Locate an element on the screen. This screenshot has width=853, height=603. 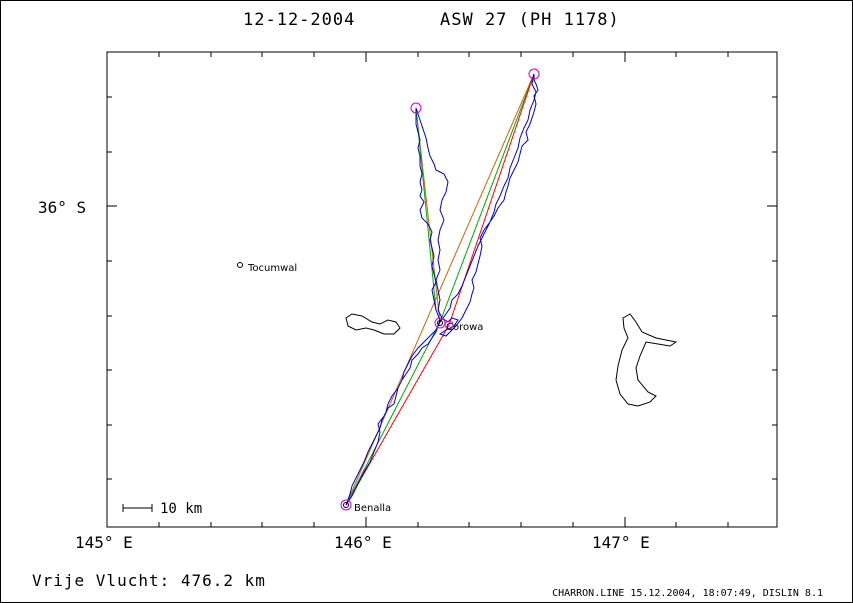
x-tick-label-145e: 145° E is located at coordinates (104, 542).